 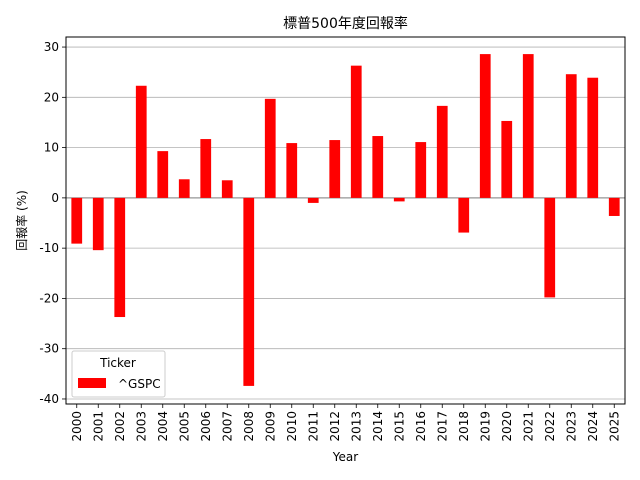 What do you see at coordinates (120, 257) in the screenshot?
I see `bar-2002` at bounding box center [120, 257].